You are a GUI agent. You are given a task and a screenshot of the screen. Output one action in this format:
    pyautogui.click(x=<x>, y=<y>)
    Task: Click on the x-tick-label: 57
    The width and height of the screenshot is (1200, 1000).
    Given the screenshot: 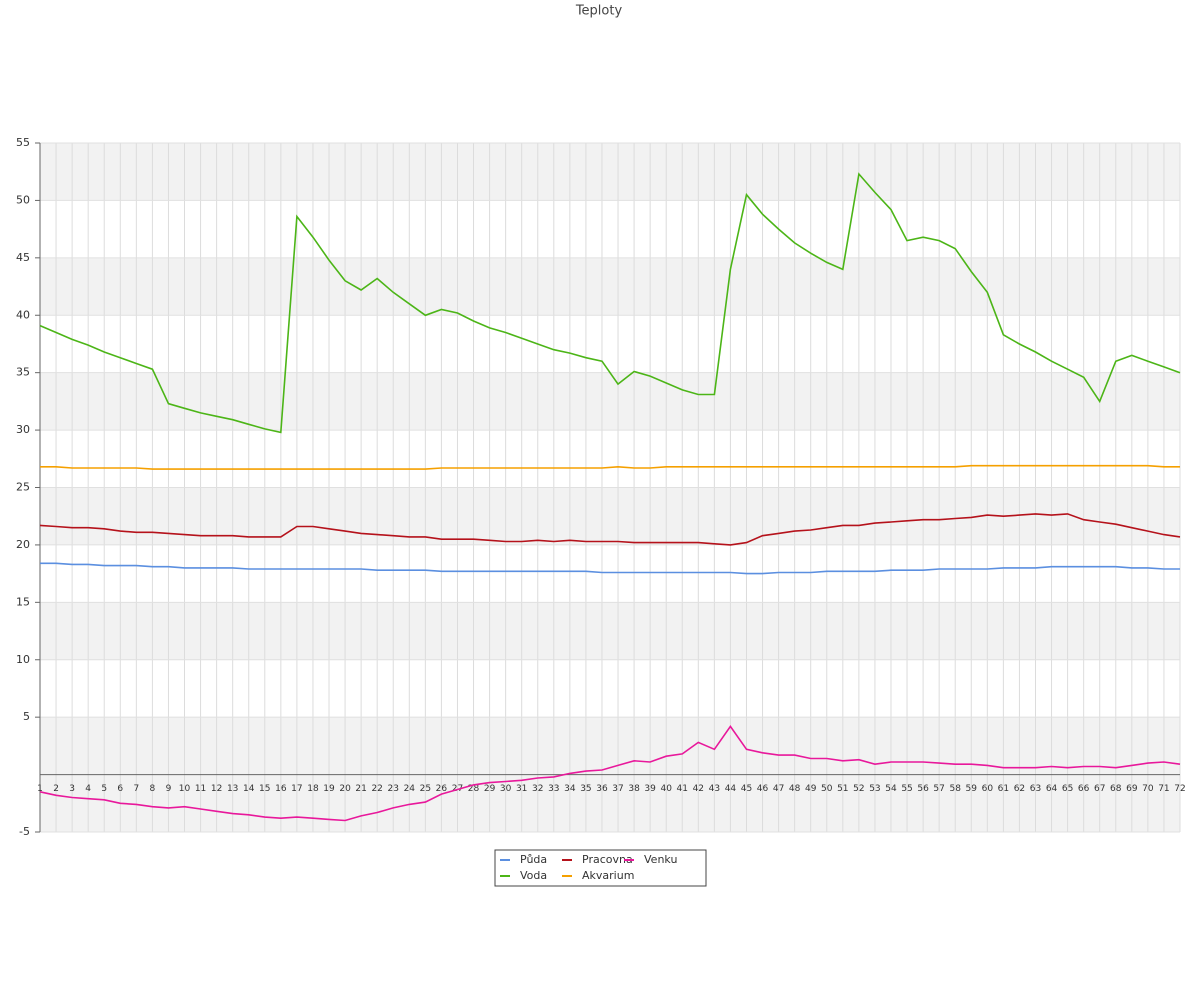 What is the action you would take?
    pyautogui.click(x=938, y=789)
    